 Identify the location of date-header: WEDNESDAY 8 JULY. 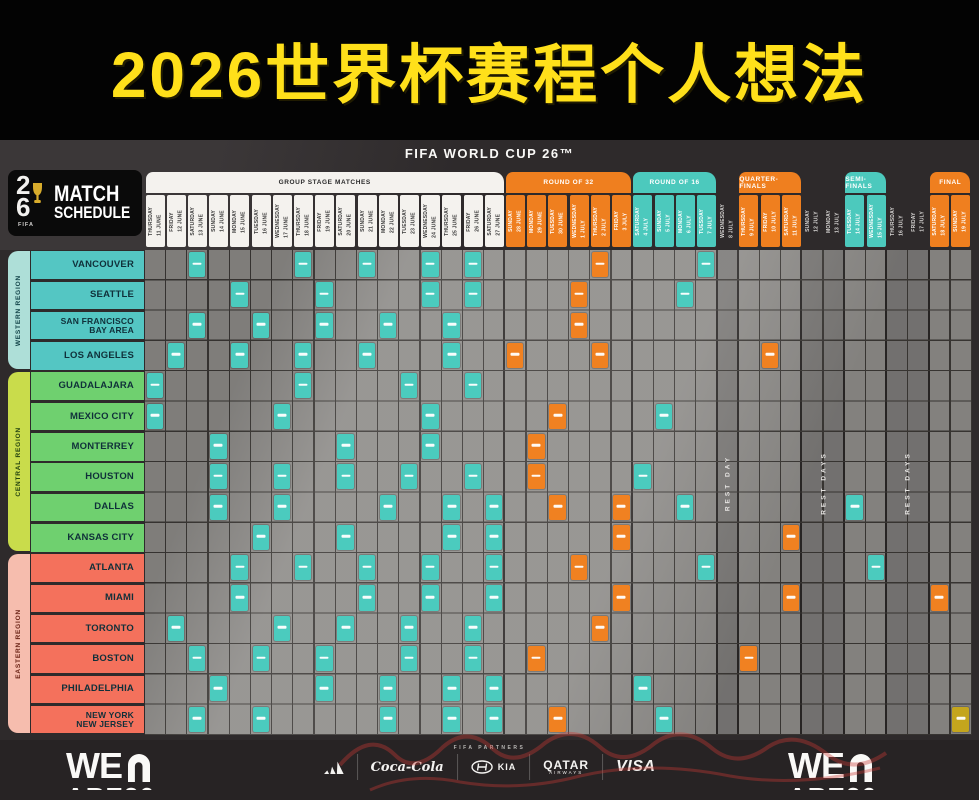
(727, 221).